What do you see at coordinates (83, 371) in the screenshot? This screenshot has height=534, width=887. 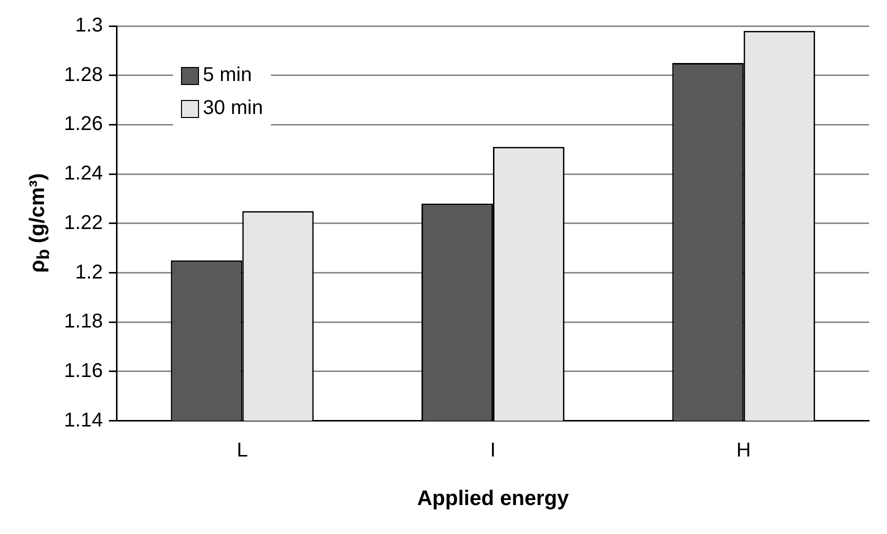 I see `y-tick-label: 1.16` at bounding box center [83, 371].